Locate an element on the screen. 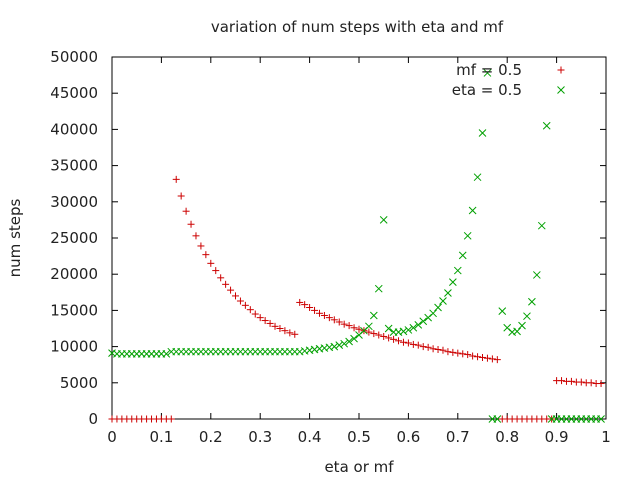  x-tick-label: 0.4 is located at coordinates (310, 437).